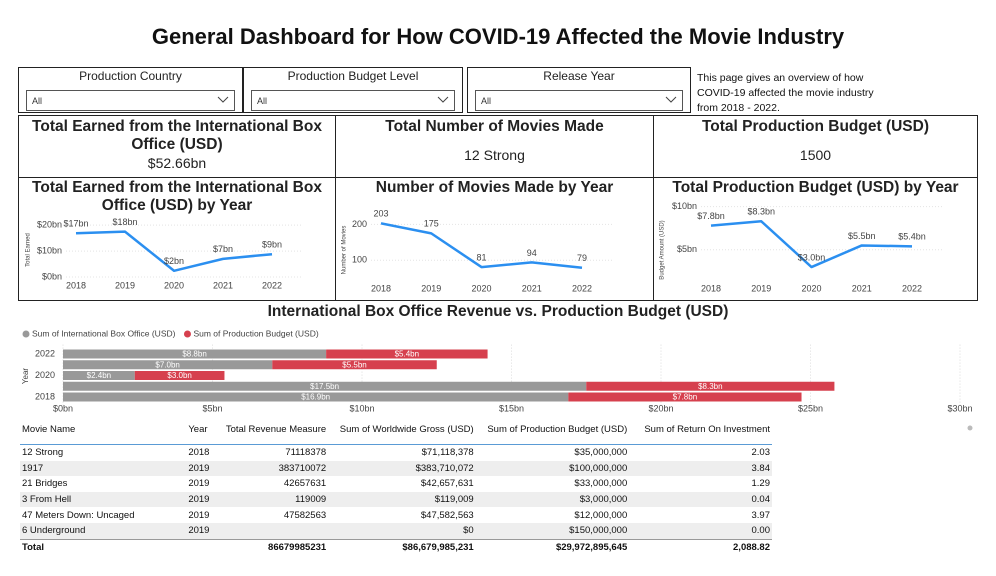 The width and height of the screenshot is (996, 576). I want to click on y-tick-label: $0bn, so click(52, 276).